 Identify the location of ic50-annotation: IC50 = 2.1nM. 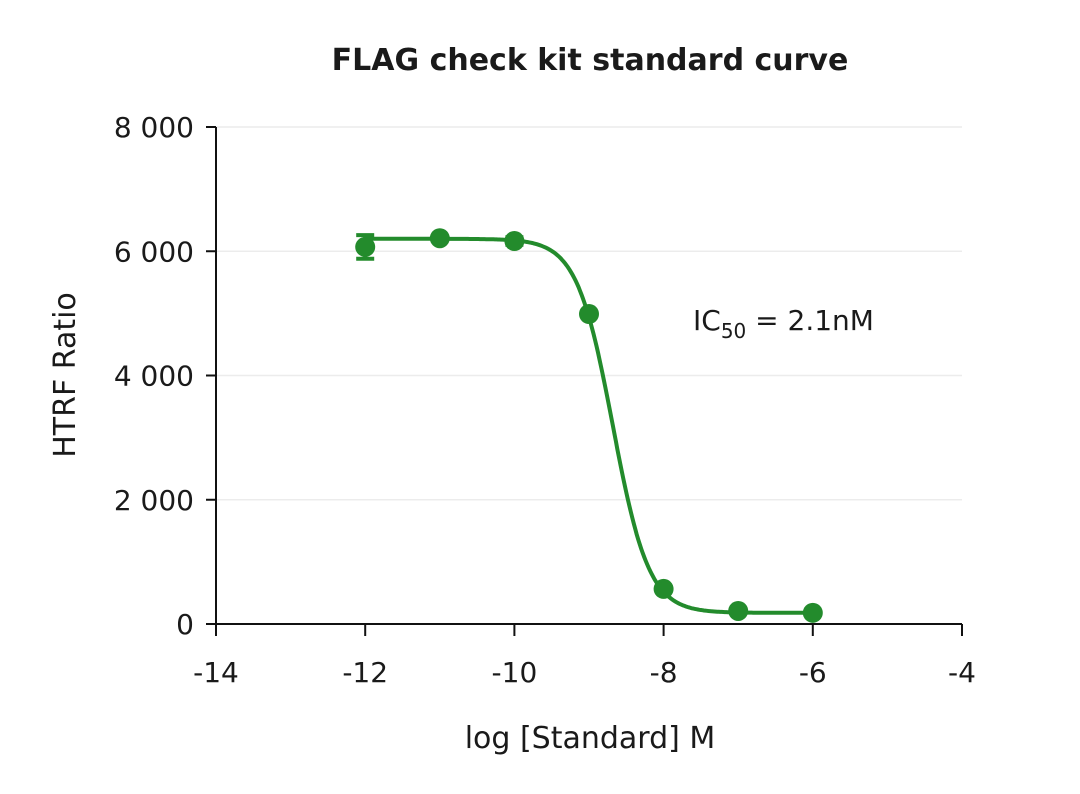
(783, 323).